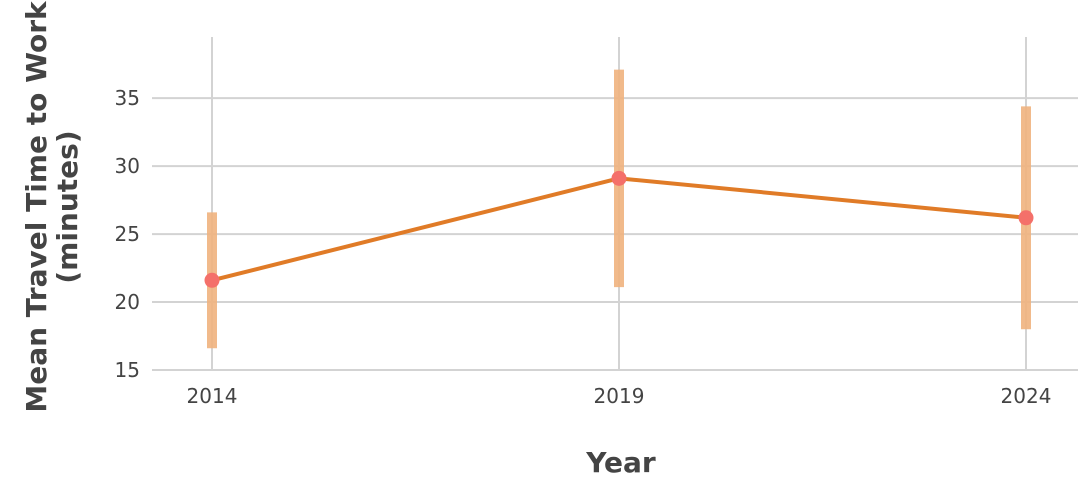  I want to click on y-axis-title: Mean Travel Time to Work (minutes), so click(52, 206).